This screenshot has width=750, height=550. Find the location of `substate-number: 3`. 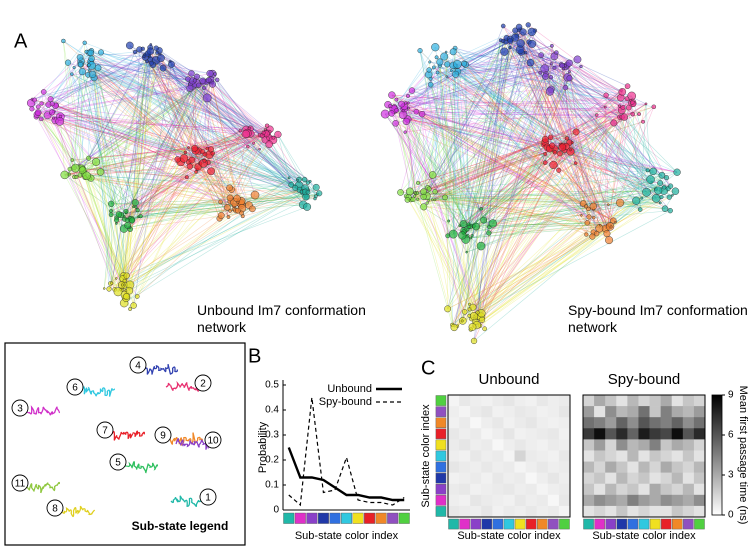

substate-number: 3 is located at coordinates (20, 409).